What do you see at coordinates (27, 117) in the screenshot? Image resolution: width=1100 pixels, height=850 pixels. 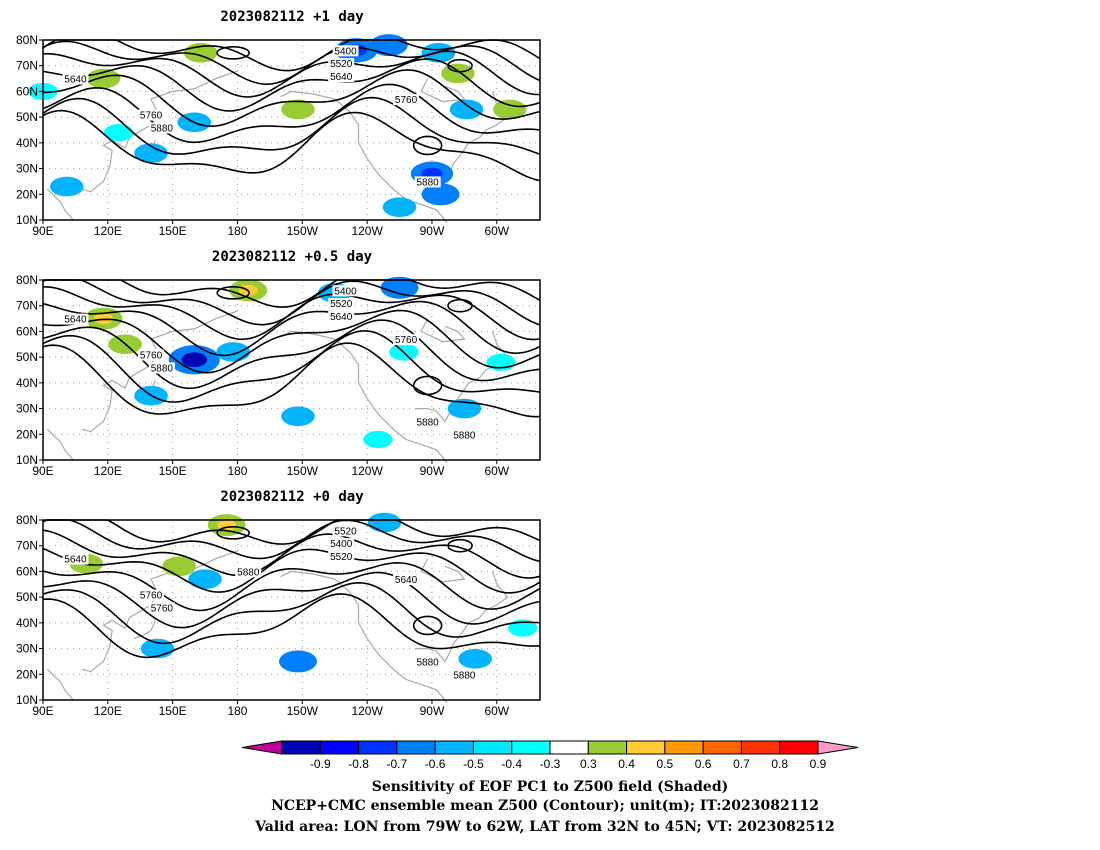 I see `lat-label: 50N` at bounding box center [27, 117].